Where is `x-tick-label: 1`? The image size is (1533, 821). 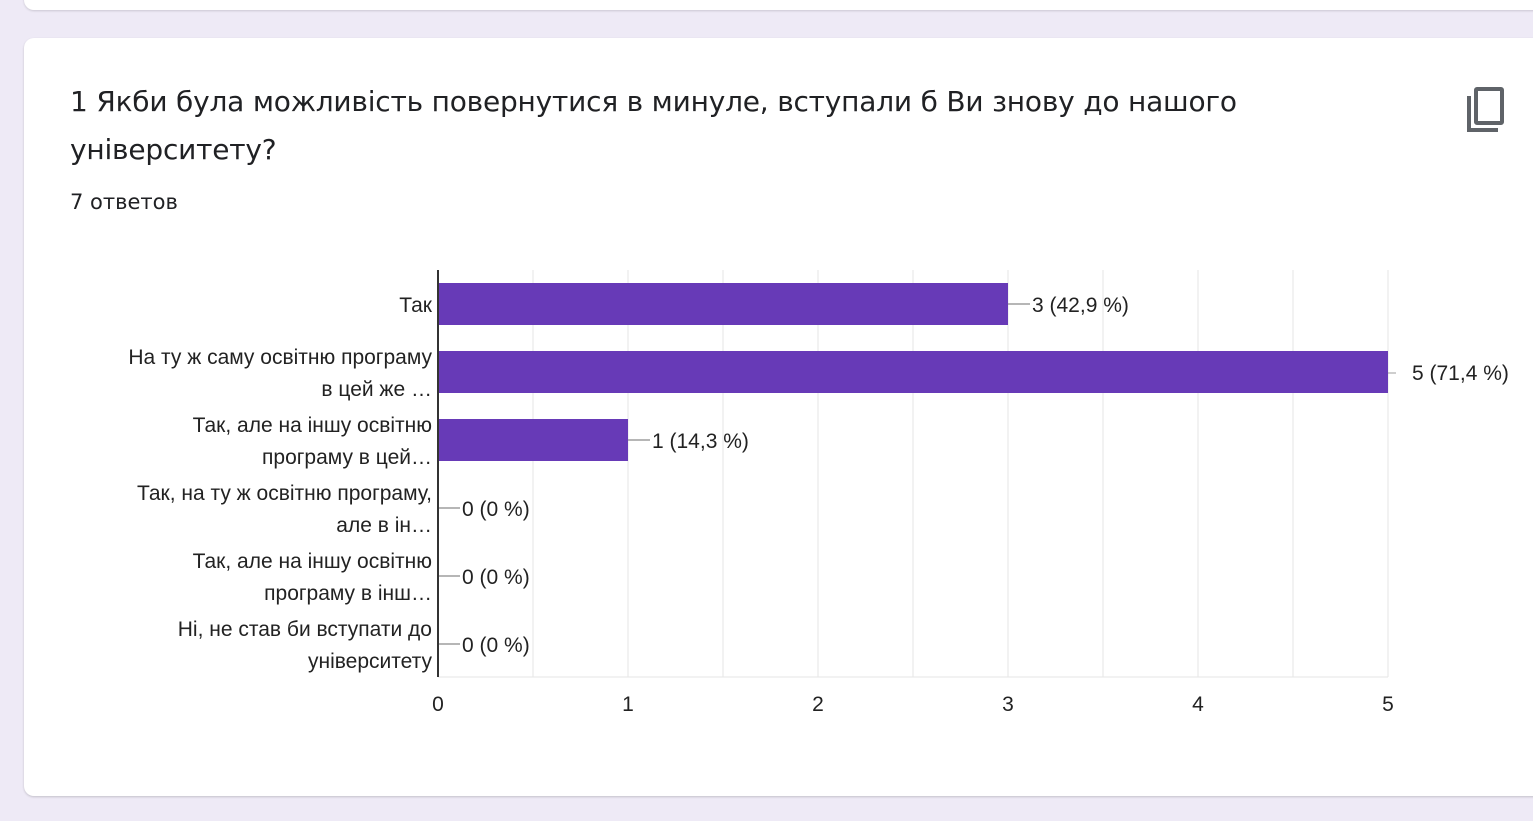 x-tick-label: 1 is located at coordinates (628, 704).